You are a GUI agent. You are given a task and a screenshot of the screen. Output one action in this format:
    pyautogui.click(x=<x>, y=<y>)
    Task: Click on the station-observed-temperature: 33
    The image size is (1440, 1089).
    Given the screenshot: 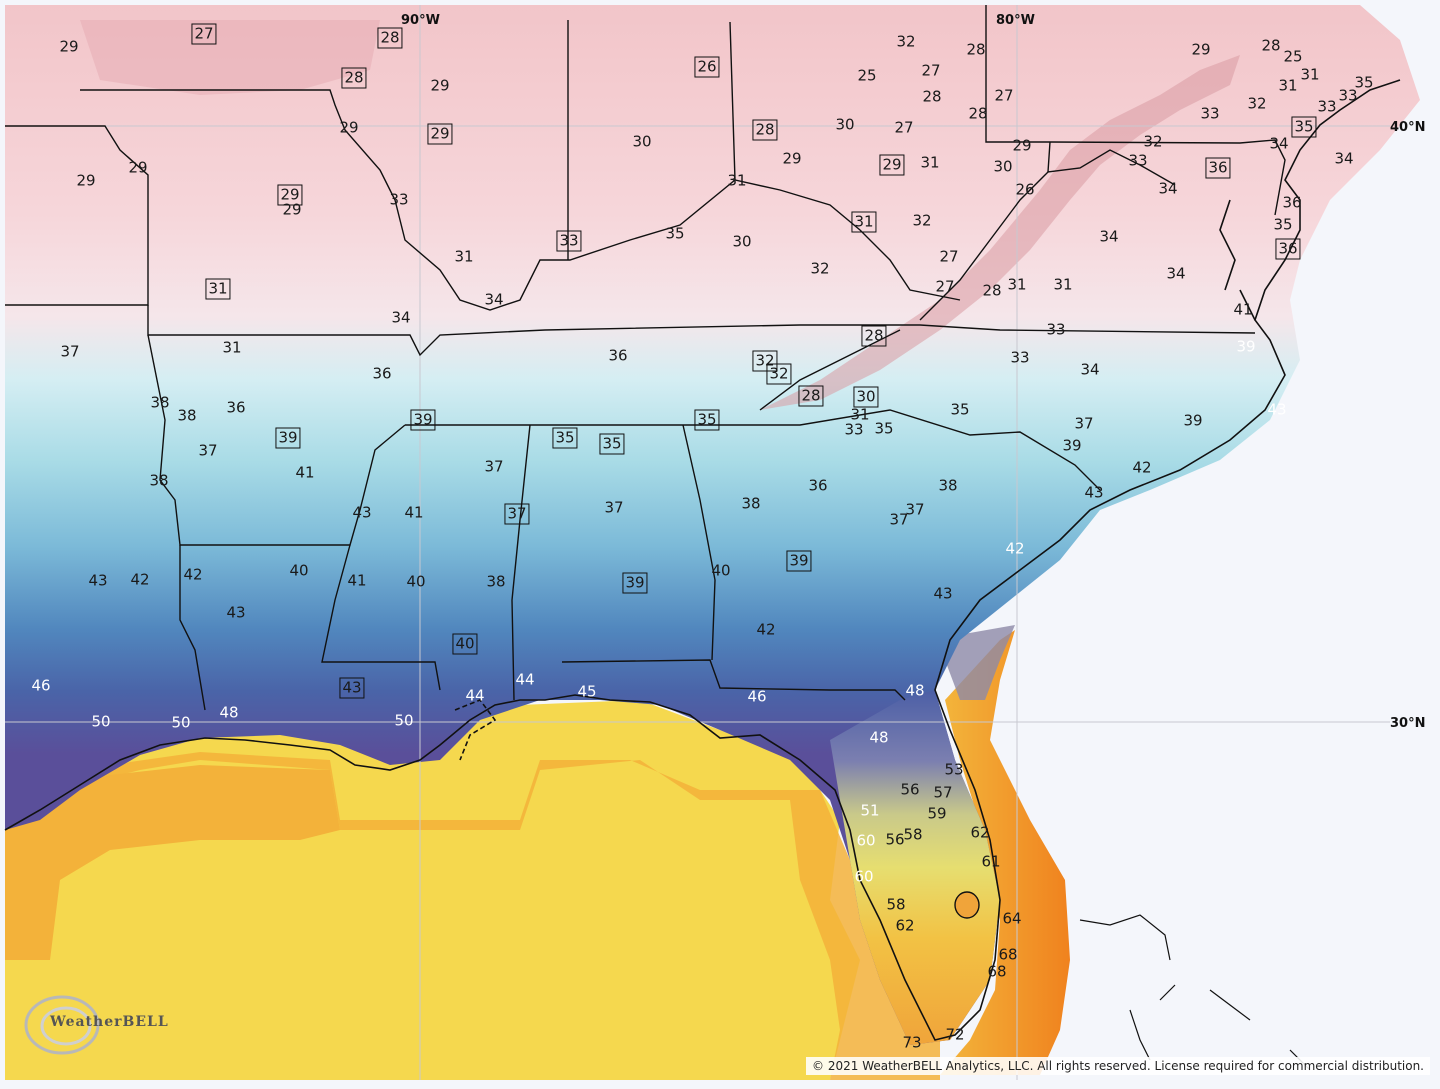 What is the action you would take?
    pyautogui.click(x=569, y=241)
    